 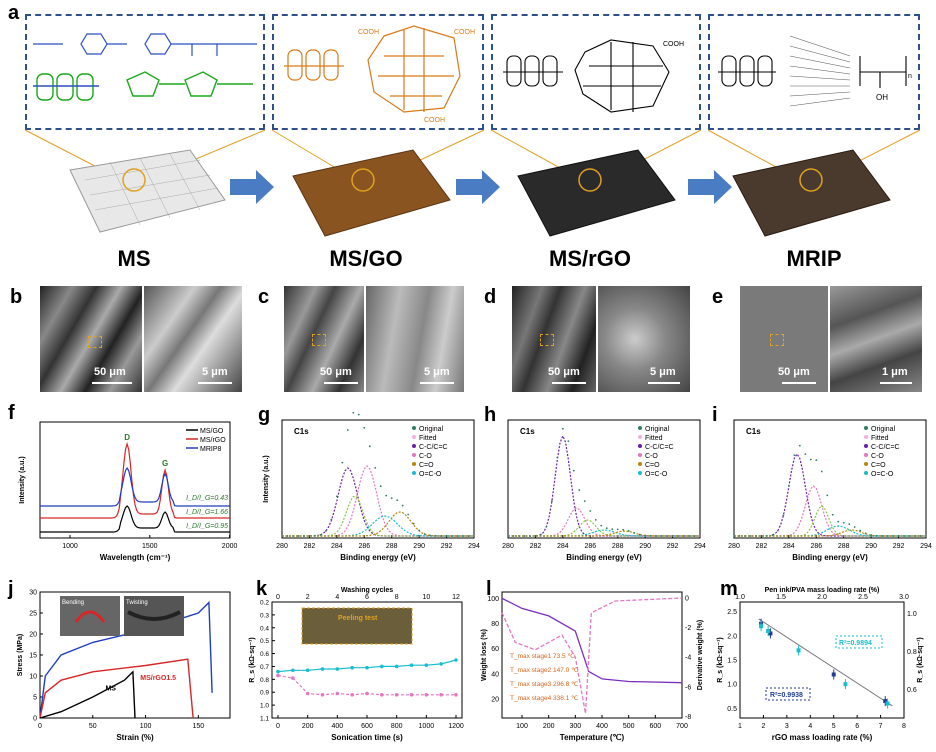 I want to click on x-tick-label: 150, so click(x=198, y=726).